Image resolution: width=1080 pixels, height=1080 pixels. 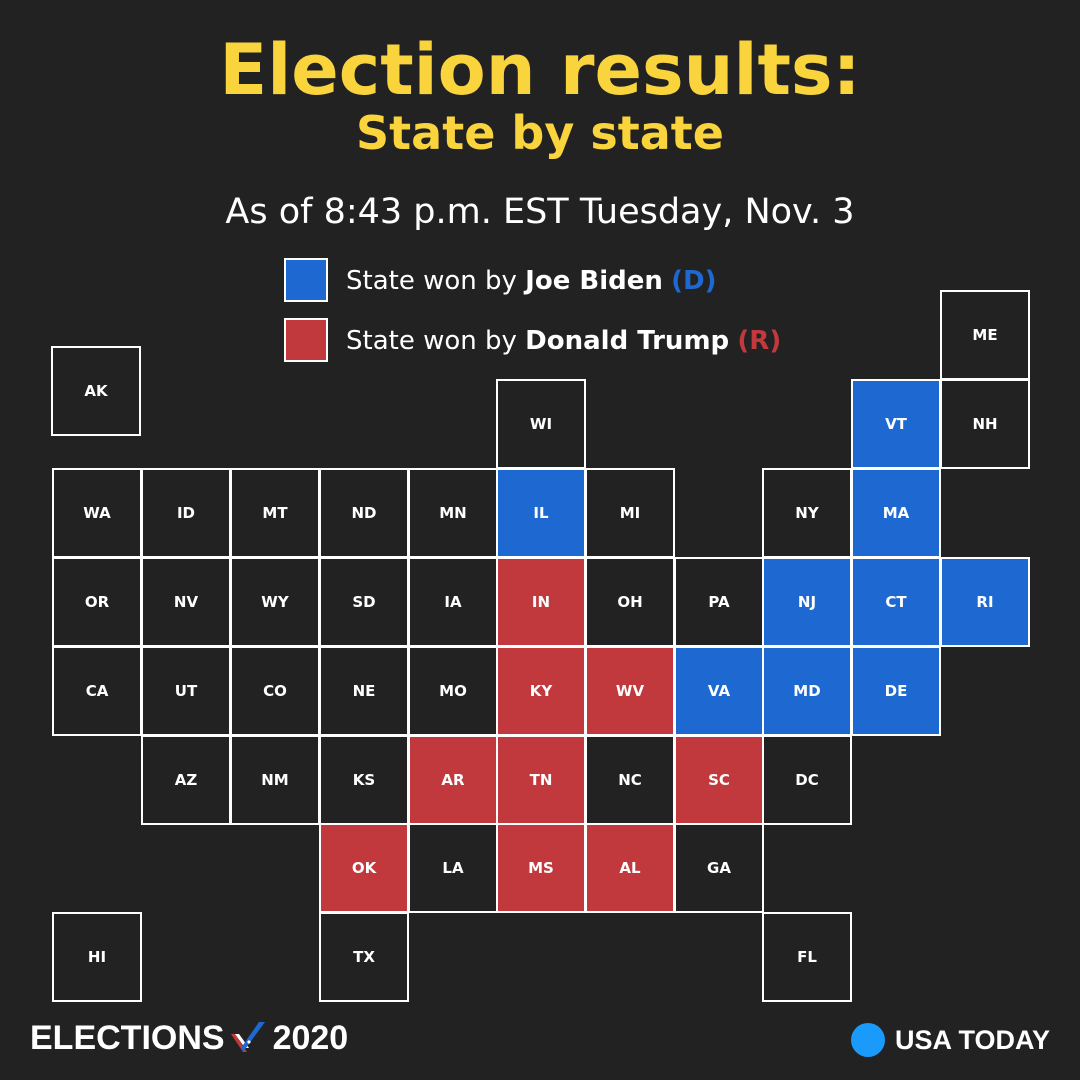 I want to click on state-tile-in: IN, so click(x=541, y=602).